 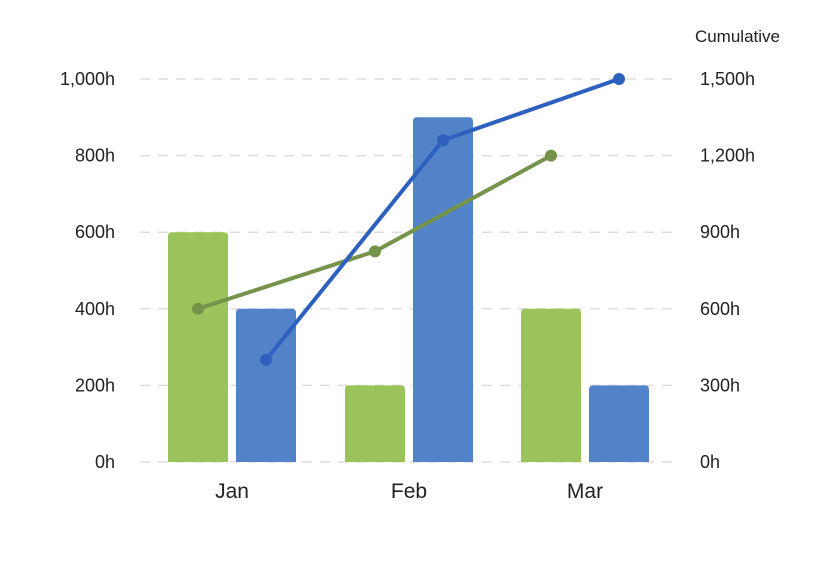 What do you see at coordinates (95, 156) in the screenshot?
I see `left-tick-label: 800h` at bounding box center [95, 156].